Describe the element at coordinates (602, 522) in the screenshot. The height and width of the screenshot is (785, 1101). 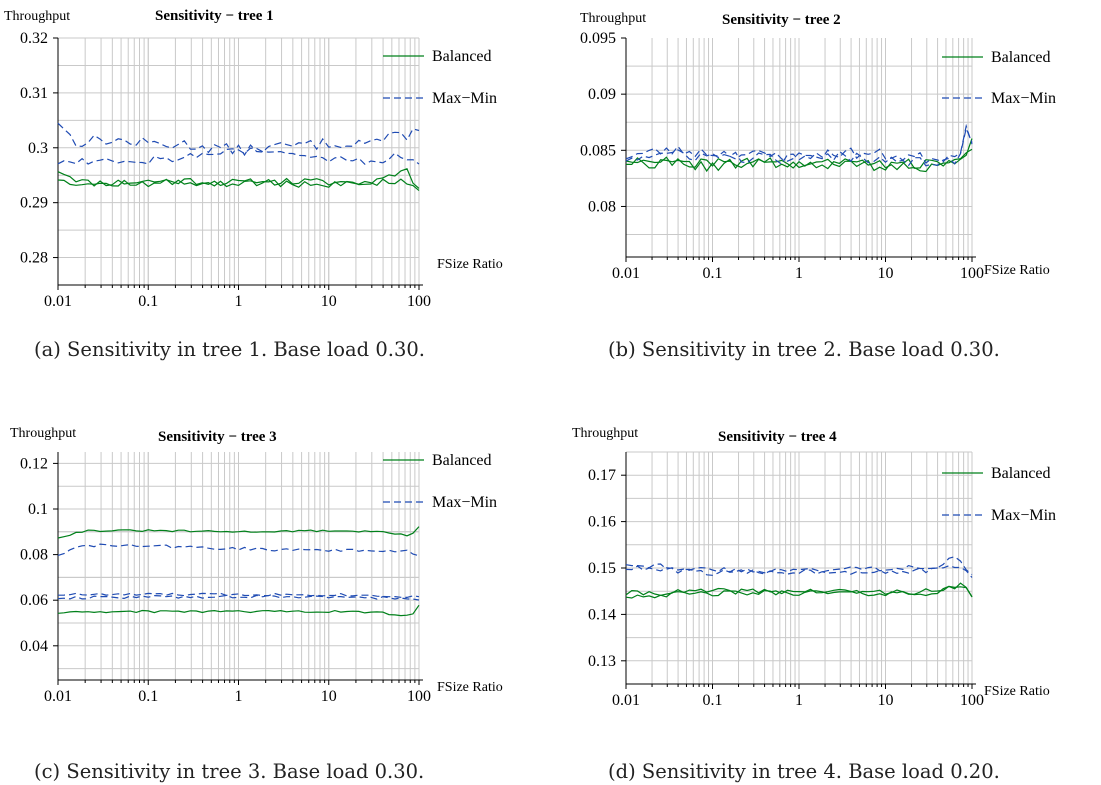
I see `y-tick-label: 0.16` at that location.